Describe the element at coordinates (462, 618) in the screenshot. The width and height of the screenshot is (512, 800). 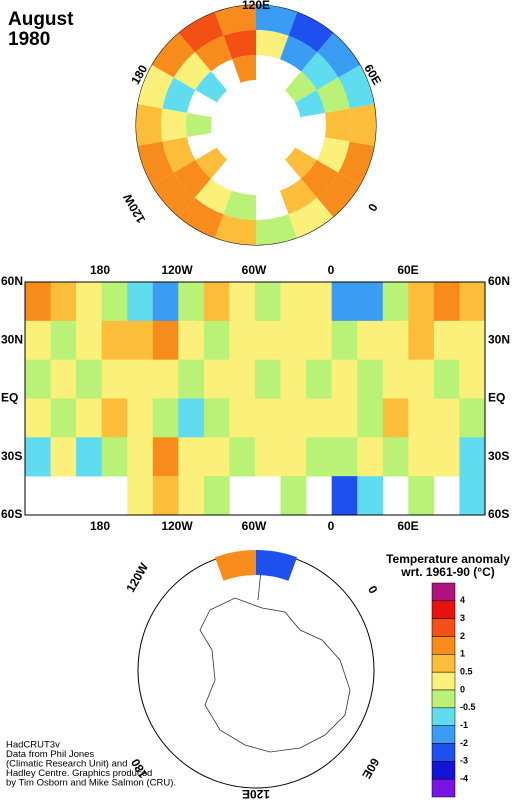
I see `legend-label: 3` at that location.